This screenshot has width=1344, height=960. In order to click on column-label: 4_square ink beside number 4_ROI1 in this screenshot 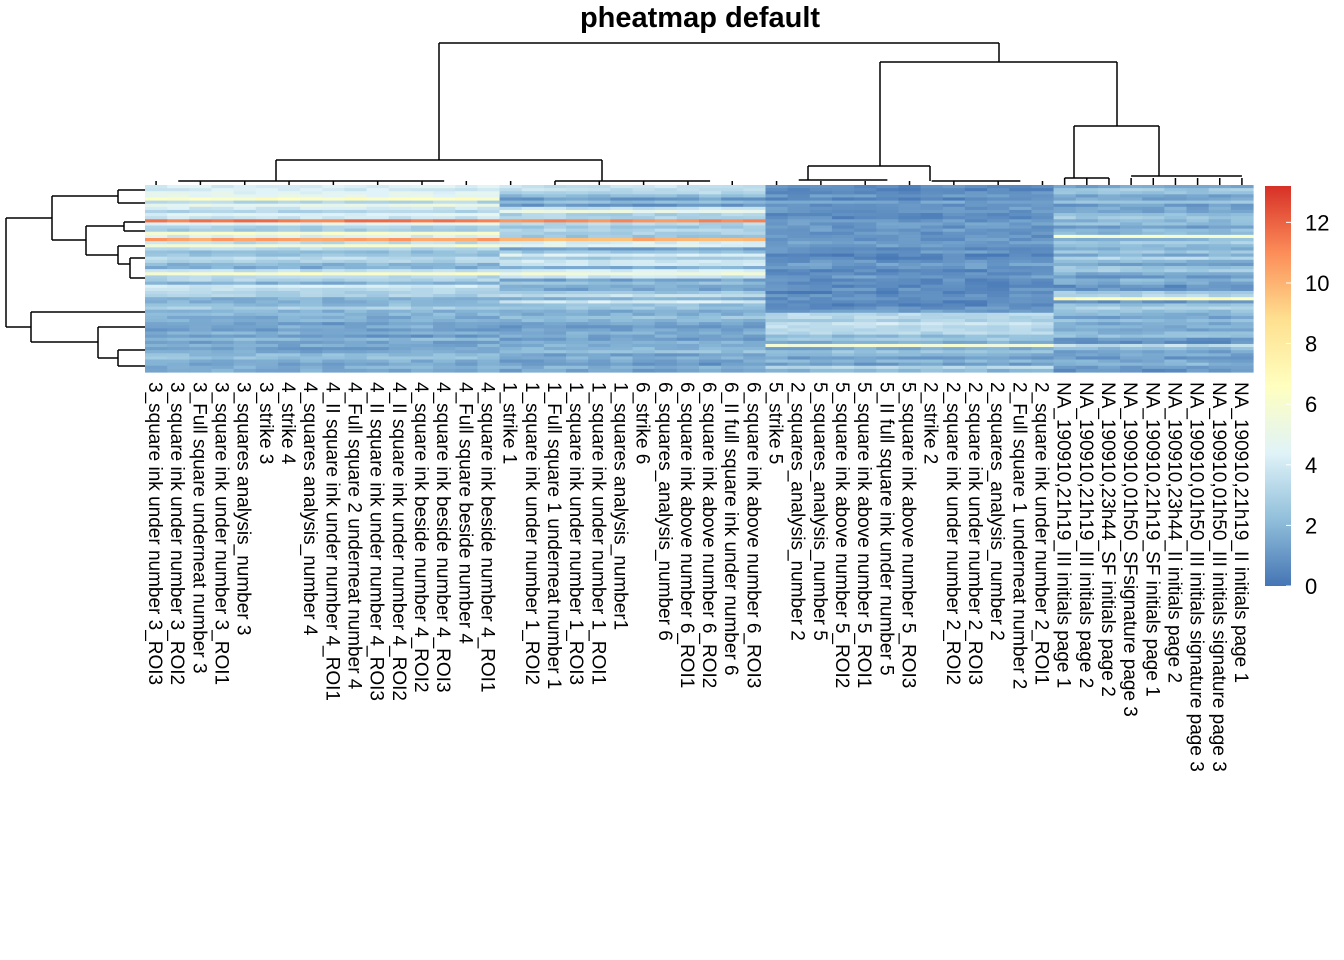, I will do `click(487, 537)`.